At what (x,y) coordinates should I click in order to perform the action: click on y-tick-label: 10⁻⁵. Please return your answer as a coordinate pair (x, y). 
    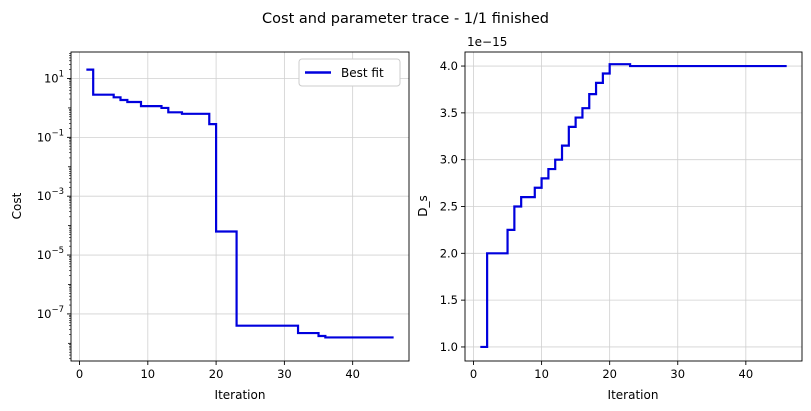
    Looking at the image, I should click on (50, 254).